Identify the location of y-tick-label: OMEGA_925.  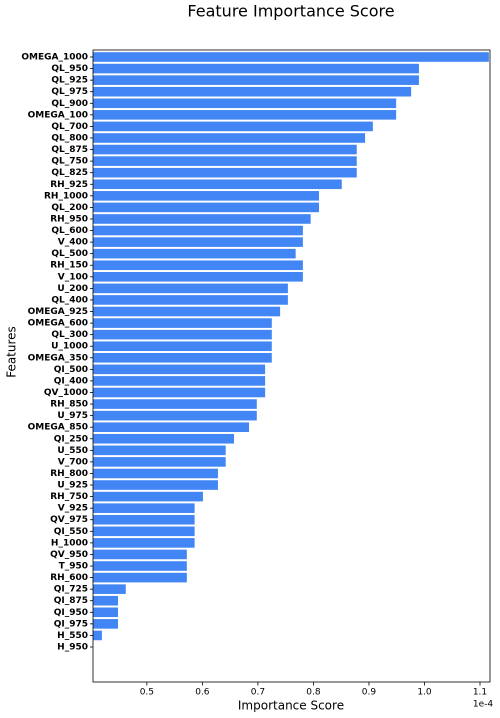
(58, 312).